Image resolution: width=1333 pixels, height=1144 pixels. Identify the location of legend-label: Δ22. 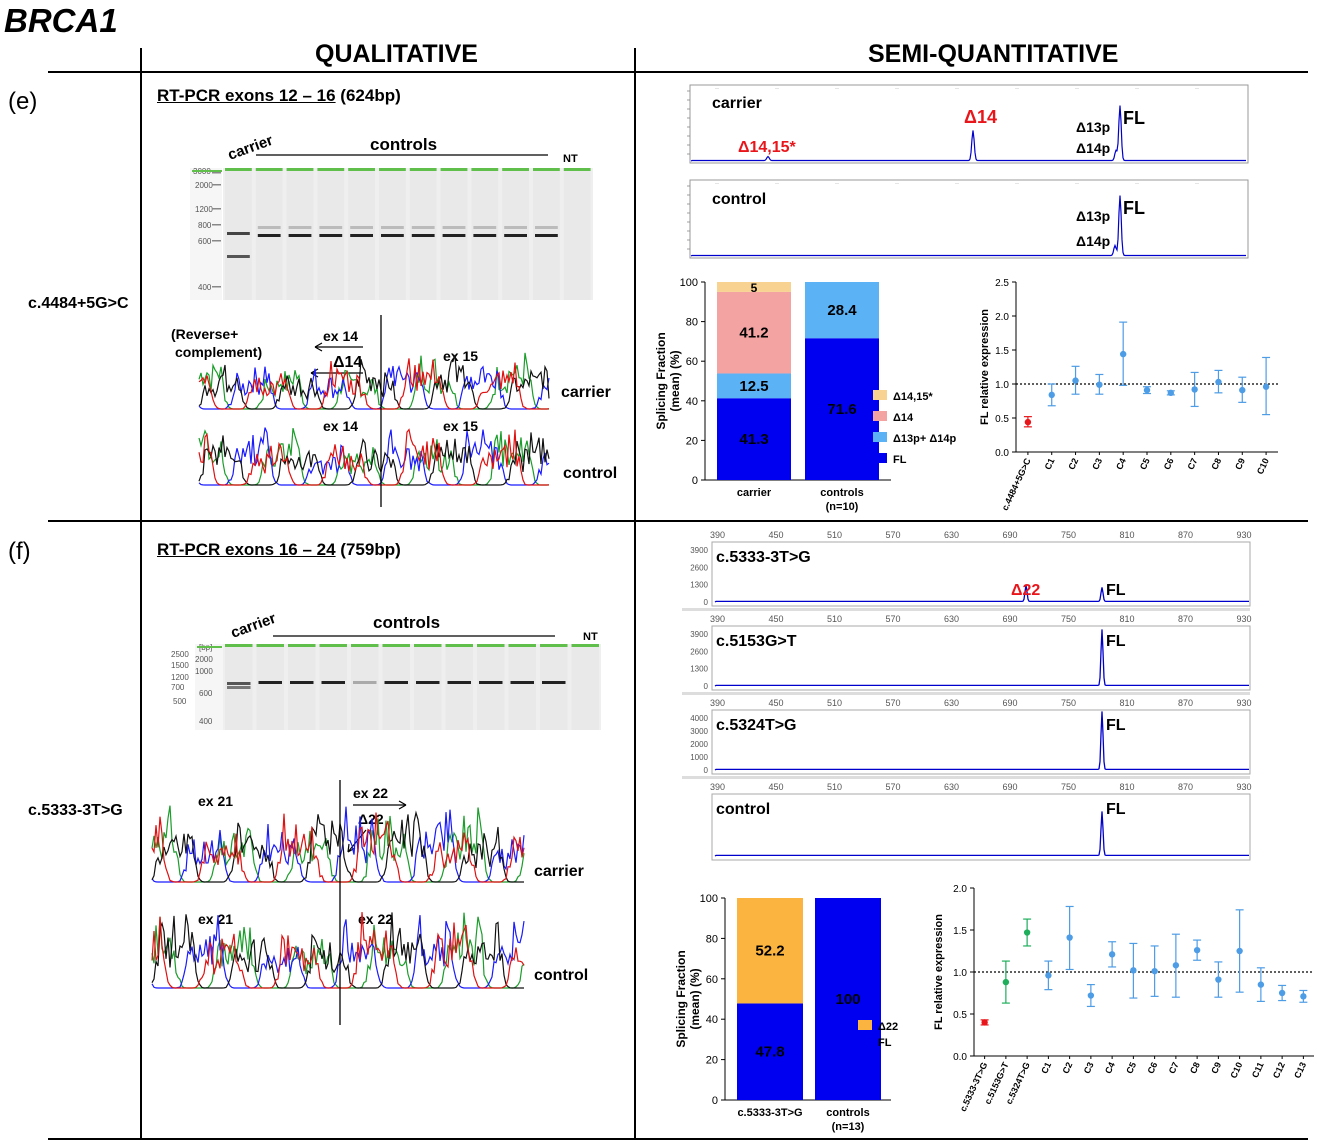
(888, 1027).